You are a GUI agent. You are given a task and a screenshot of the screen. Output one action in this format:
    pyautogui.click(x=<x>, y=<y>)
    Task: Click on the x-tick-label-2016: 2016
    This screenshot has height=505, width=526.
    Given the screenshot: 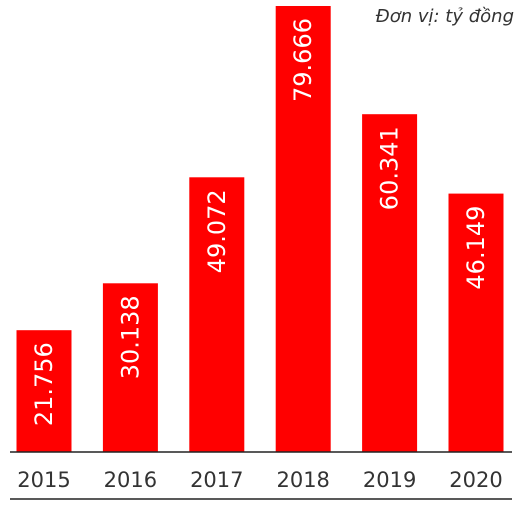 What is the action you would take?
    pyautogui.click(x=130, y=480)
    